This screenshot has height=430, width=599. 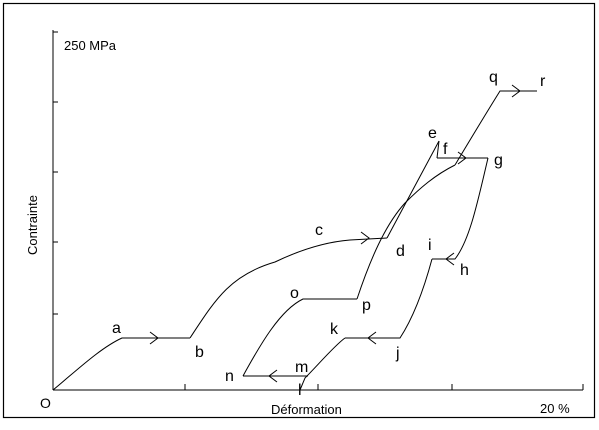 What do you see at coordinates (121, 364) in the screenshot?
I see `segment-o-a-b` at bounding box center [121, 364].